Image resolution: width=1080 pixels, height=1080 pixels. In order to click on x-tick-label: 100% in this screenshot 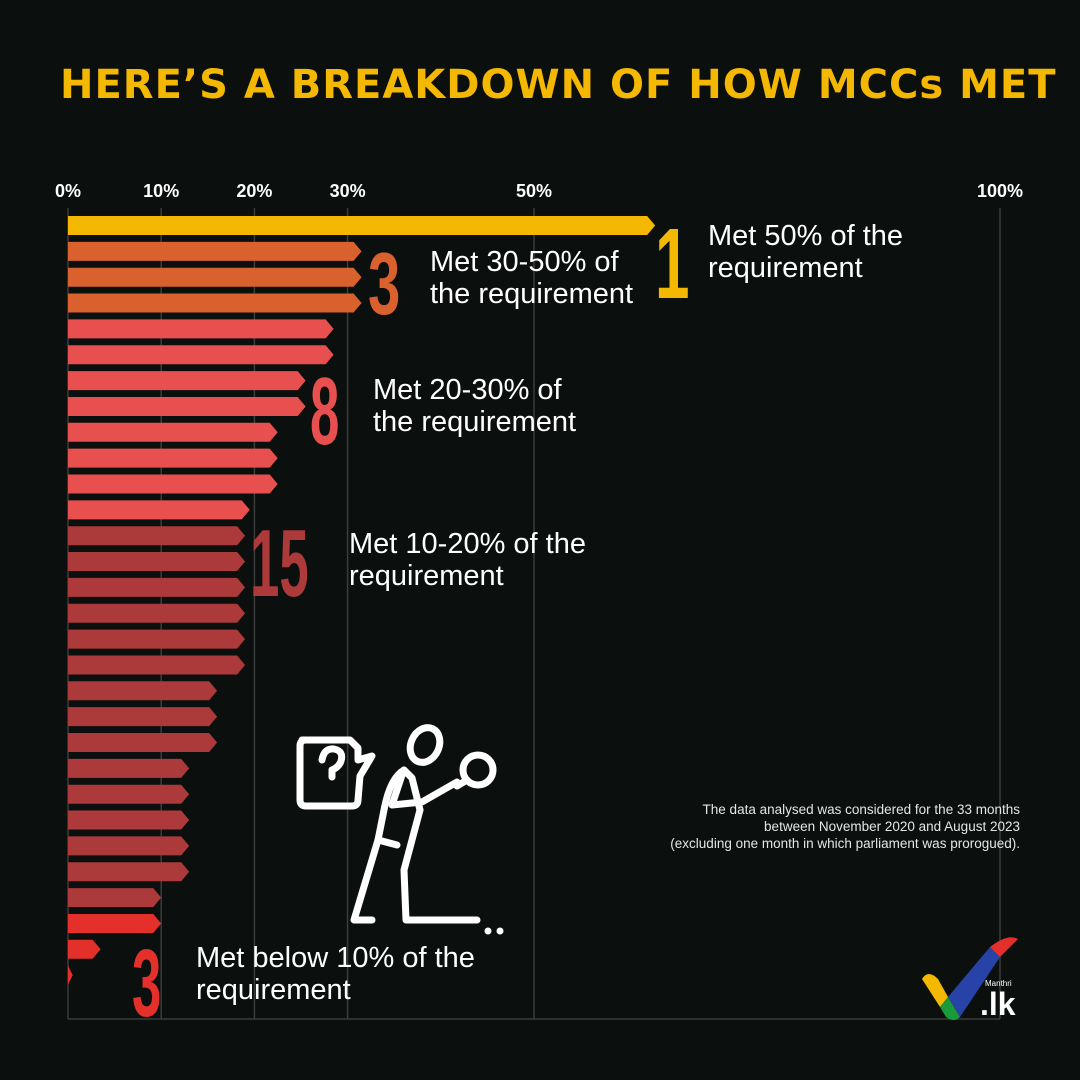, I will do `click(1000, 191)`.